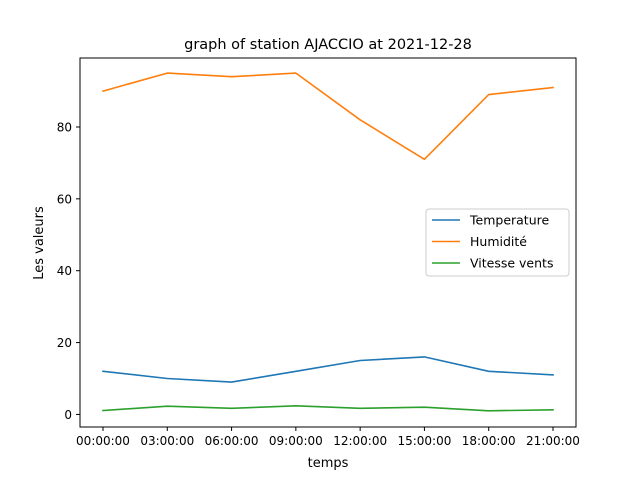 The image size is (640, 480). Describe the element at coordinates (39, 243) in the screenshot. I see `y-axis-label: Les valeurs` at that location.